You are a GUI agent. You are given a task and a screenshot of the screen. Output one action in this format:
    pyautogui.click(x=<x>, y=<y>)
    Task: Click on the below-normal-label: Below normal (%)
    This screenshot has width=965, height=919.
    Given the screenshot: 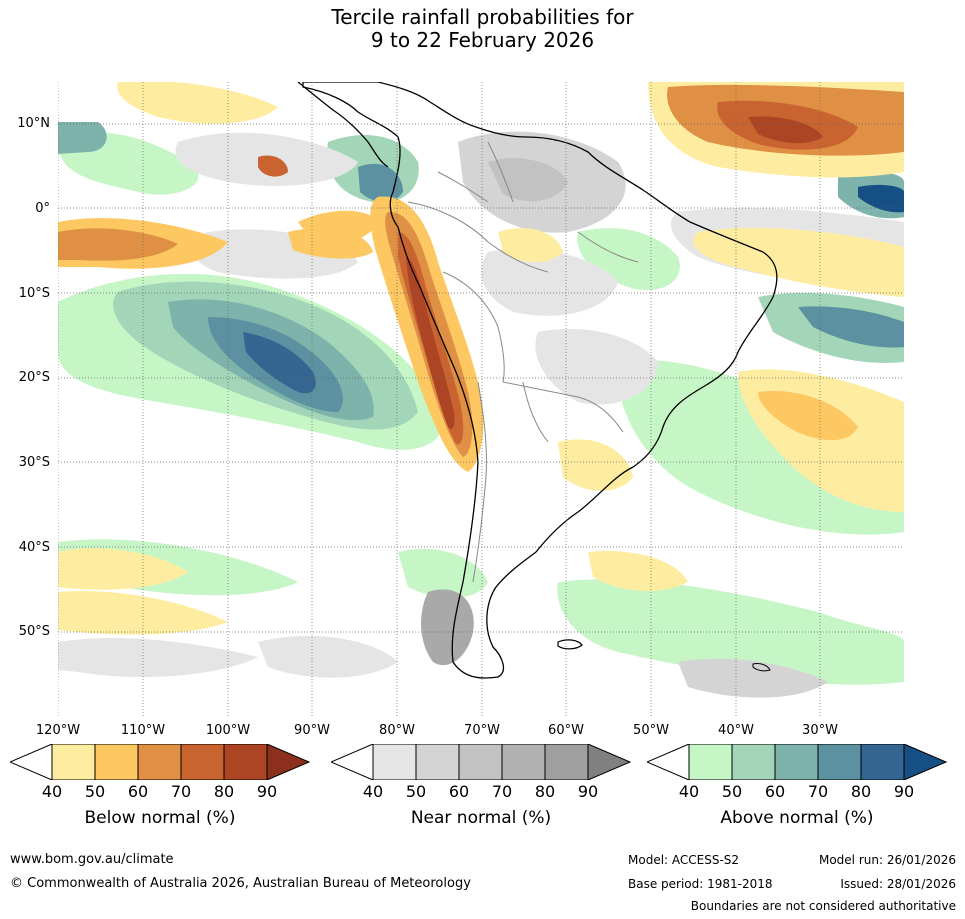 What is the action you would take?
    pyautogui.click(x=160, y=818)
    